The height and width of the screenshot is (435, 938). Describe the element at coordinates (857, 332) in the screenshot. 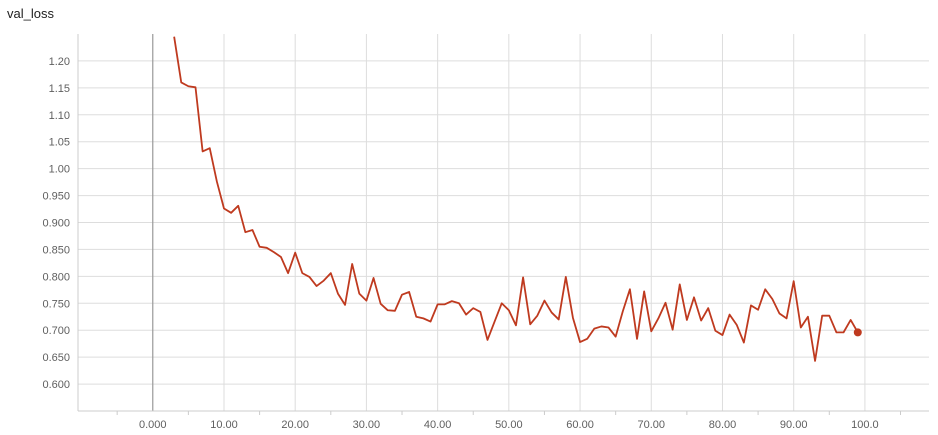

I see `last-point-marker` at that location.